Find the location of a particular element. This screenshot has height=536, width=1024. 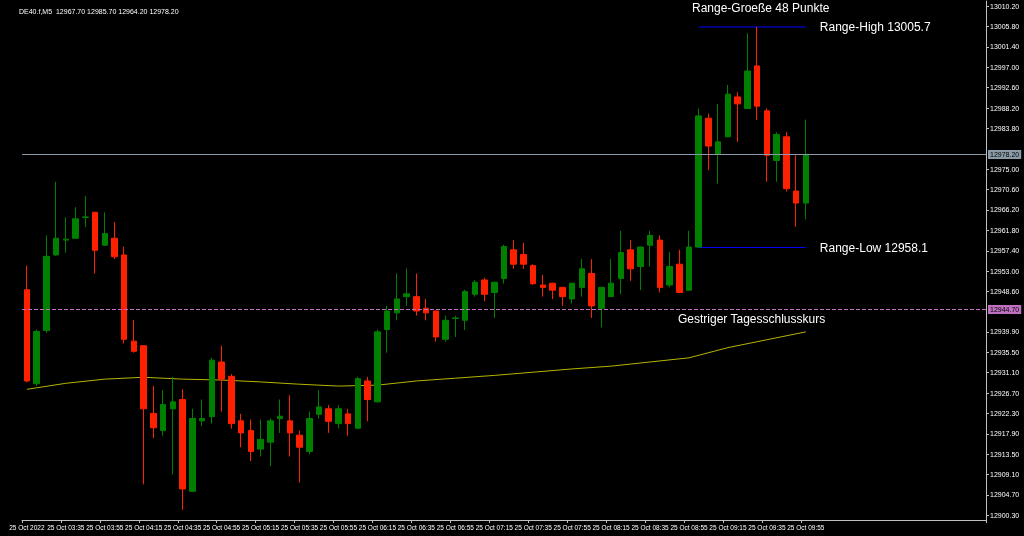

annotation: Range-Groeße 48 Punkte is located at coordinates (761, 8).